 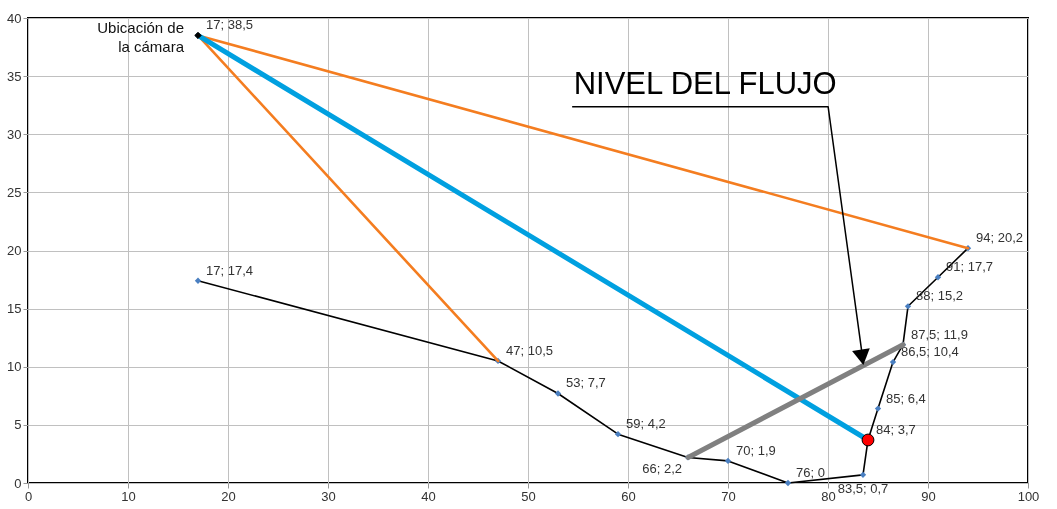 I want to click on data-label: 88; 15,2, so click(x=939, y=296).